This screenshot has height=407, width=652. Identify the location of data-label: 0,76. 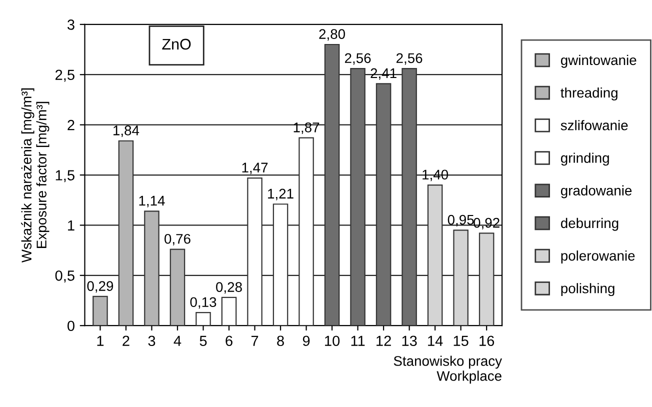
(177, 240).